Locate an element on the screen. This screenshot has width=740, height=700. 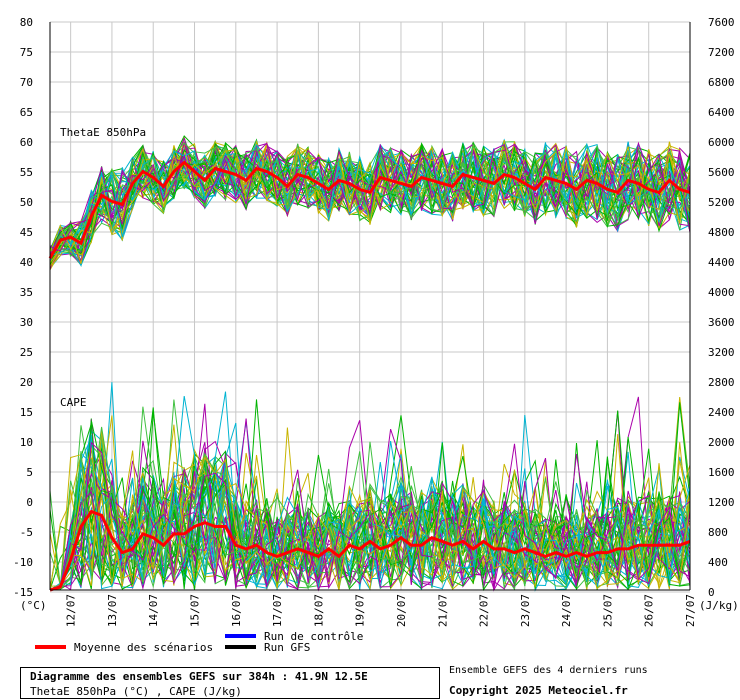
right-tick-label: 1600 is located at coordinates (721, 472).